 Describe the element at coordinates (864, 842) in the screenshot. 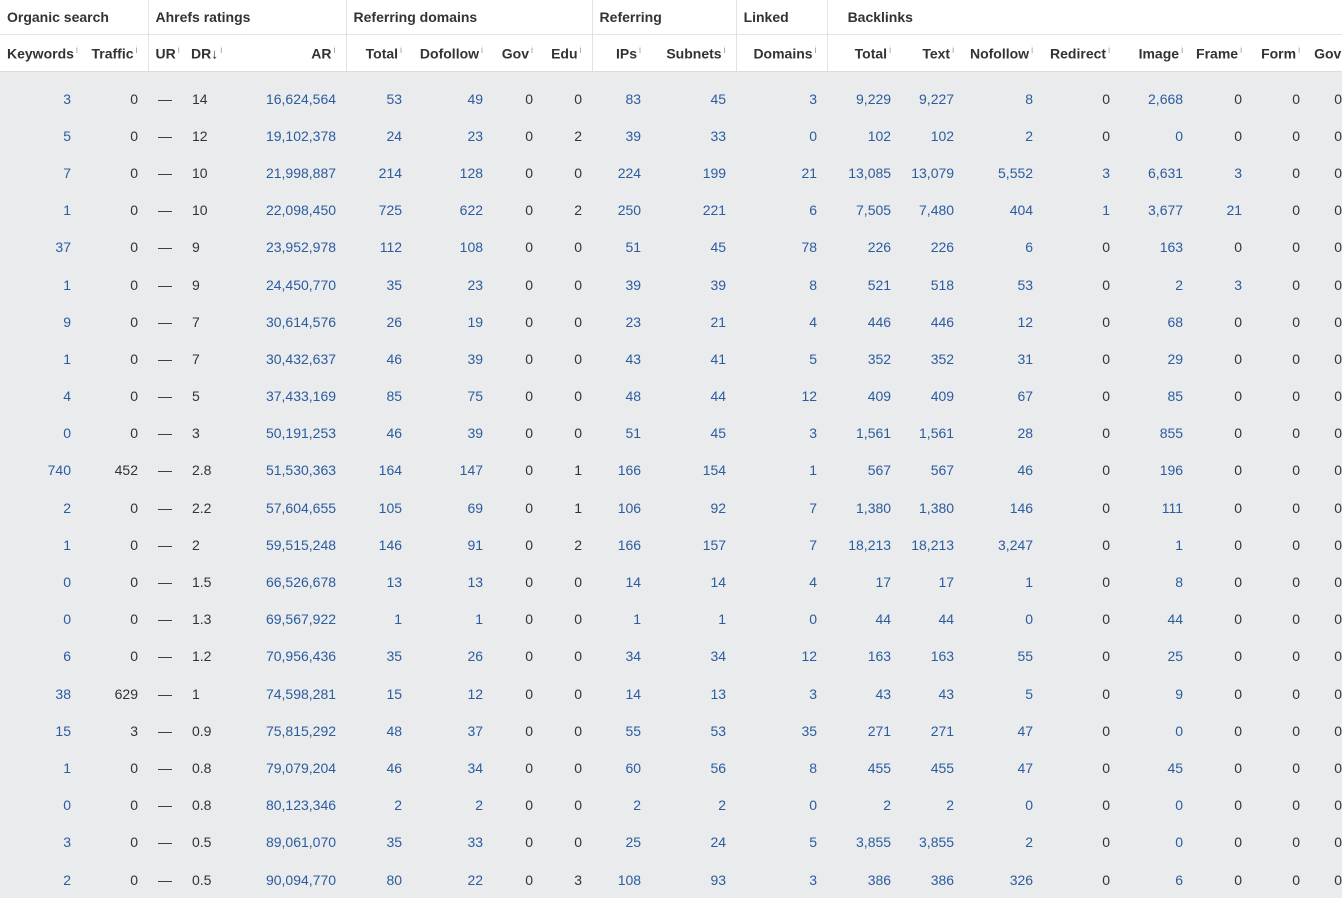

I see `cell-bl-total: 3,855` at that location.